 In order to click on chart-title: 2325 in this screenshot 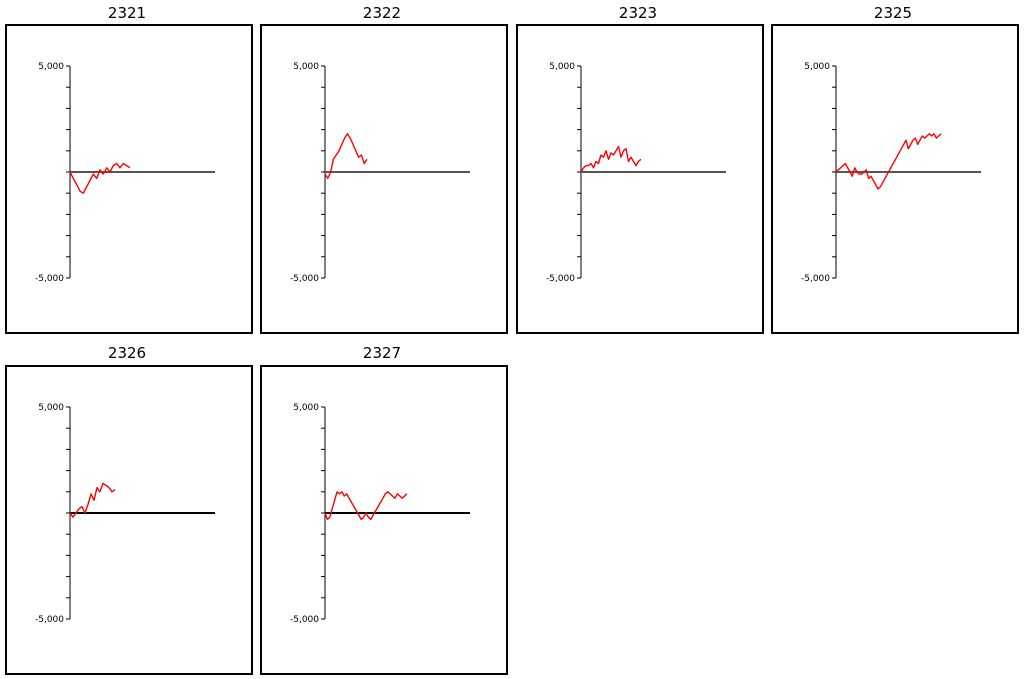, I will do `click(893, 13)`.